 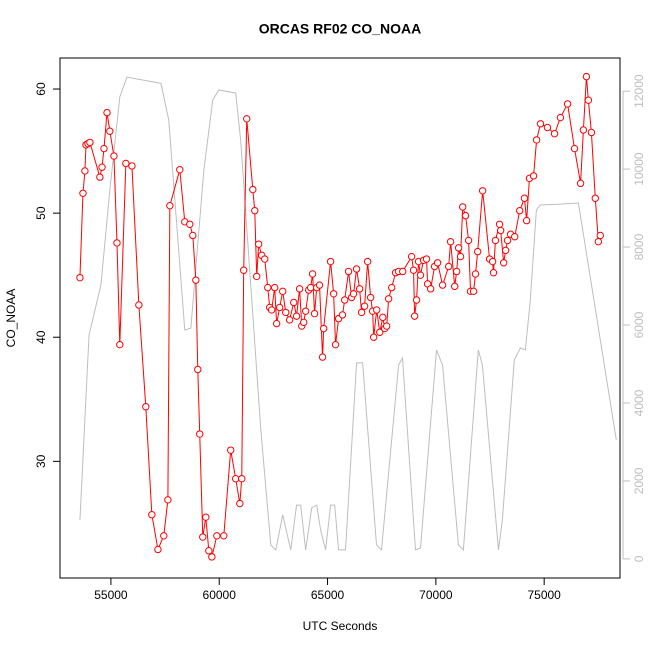 What do you see at coordinates (639, 324) in the screenshot?
I see `y2-tick-label: 6000` at bounding box center [639, 324].